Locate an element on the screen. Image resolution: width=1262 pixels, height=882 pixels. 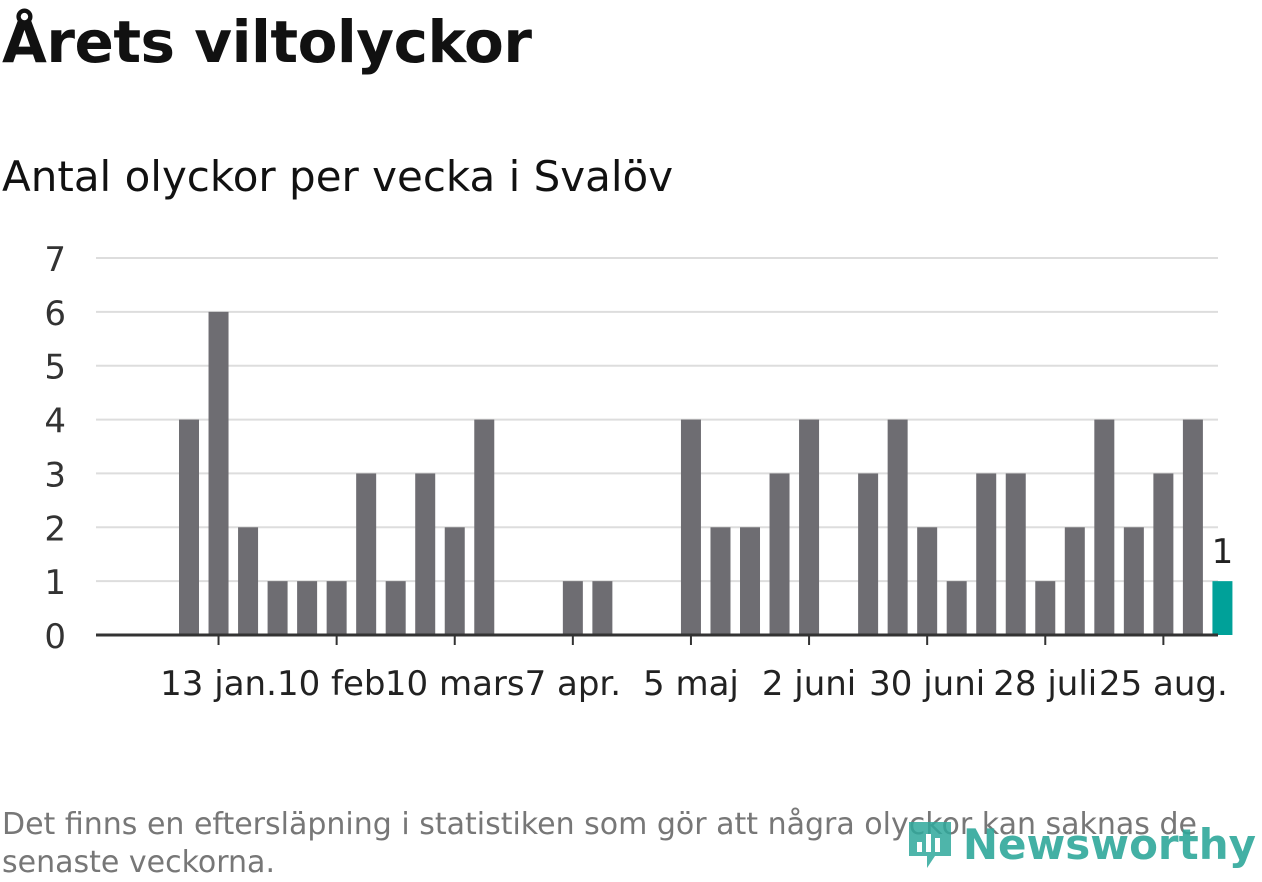
x-tick-label: 30 juni is located at coordinates (927, 684).